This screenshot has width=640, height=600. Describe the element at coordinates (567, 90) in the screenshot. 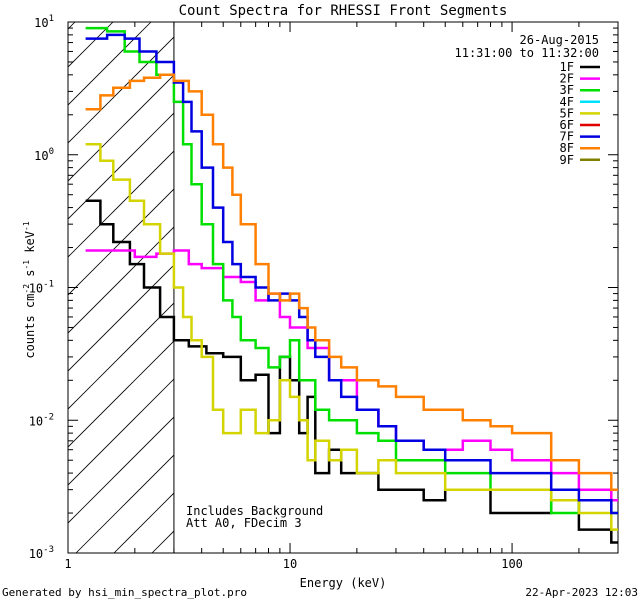

I see `legend-label: 3F` at that location.